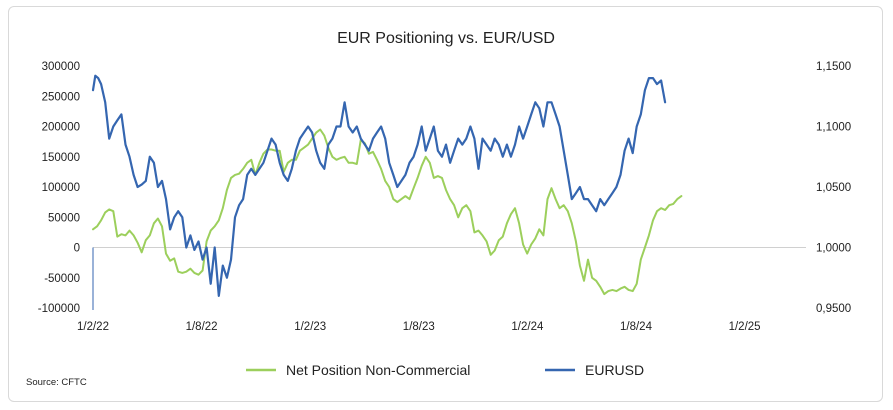 The width and height of the screenshot is (893, 410). What do you see at coordinates (446, 38) in the screenshot?
I see `chart-title: EUR Positioning vs. EUR/USD` at bounding box center [446, 38].